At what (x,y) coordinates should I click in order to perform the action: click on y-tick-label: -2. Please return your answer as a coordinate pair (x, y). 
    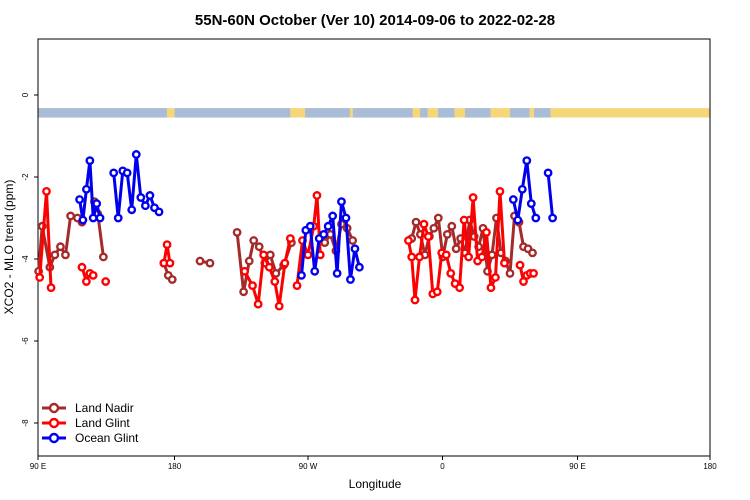
    Looking at the image, I should click on (25, 177).